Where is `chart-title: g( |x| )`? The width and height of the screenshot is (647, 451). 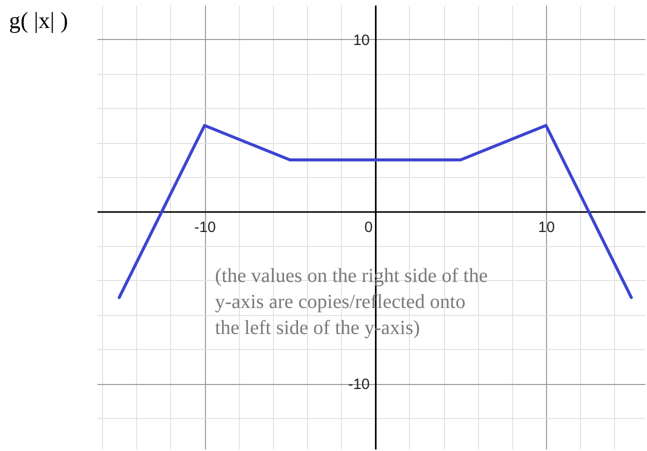
chart-title: g( |x| ) is located at coordinates (38, 20).